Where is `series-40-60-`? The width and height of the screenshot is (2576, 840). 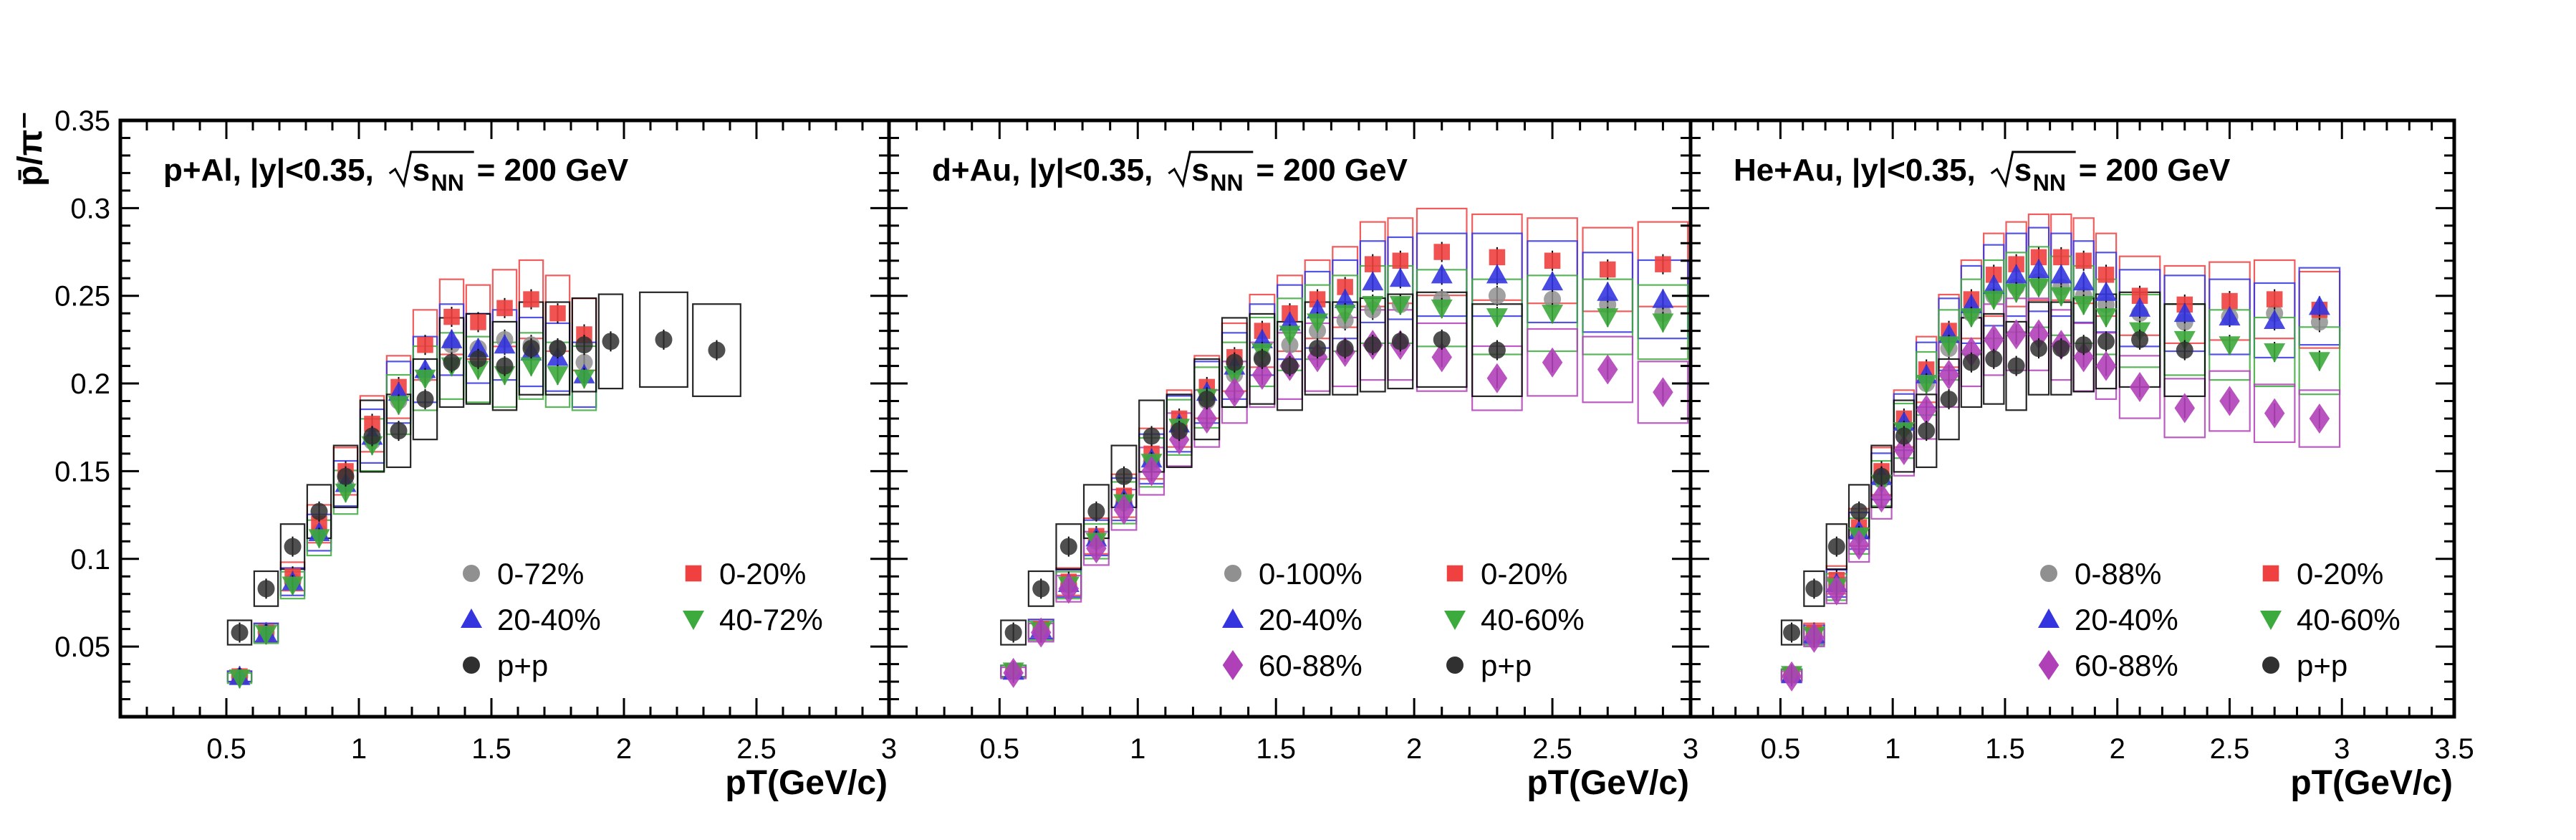 series-40-60- is located at coordinates (2060, 463).